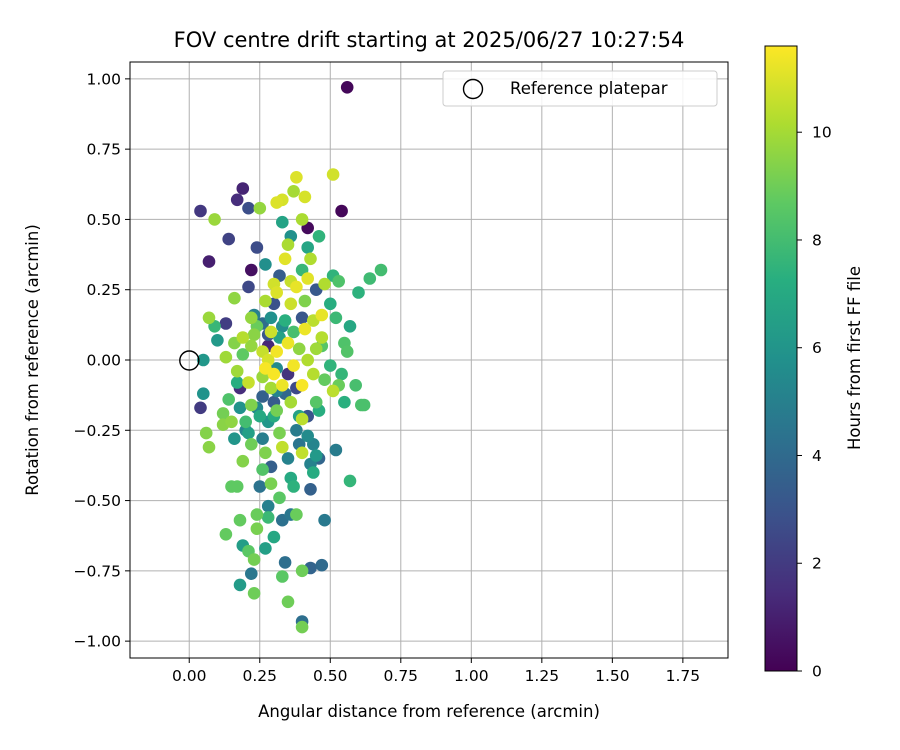 Image resolution: width=900 pixels, height=750 pixels. What do you see at coordinates (98, 501) in the screenshot?
I see `y-tick-label-2: −0.50` at bounding box center [98, 501].